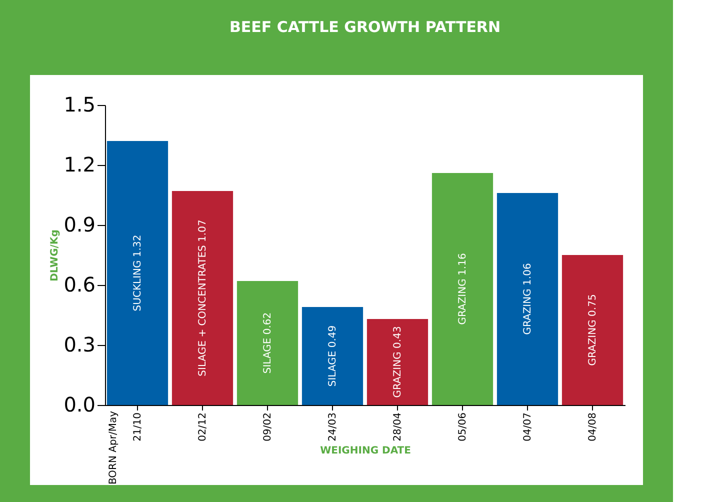  I want to click on text: BORN Apr/May, so click(113, 447).